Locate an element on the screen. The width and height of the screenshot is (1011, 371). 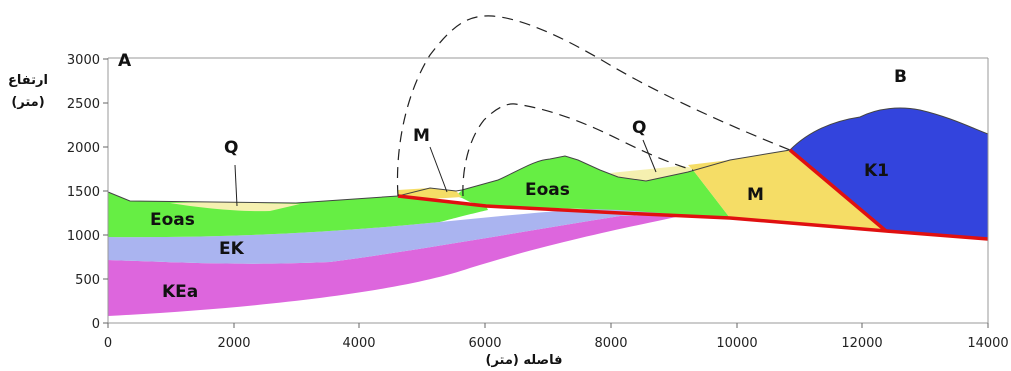
leader-q-right is located at coordinates (649, 156).